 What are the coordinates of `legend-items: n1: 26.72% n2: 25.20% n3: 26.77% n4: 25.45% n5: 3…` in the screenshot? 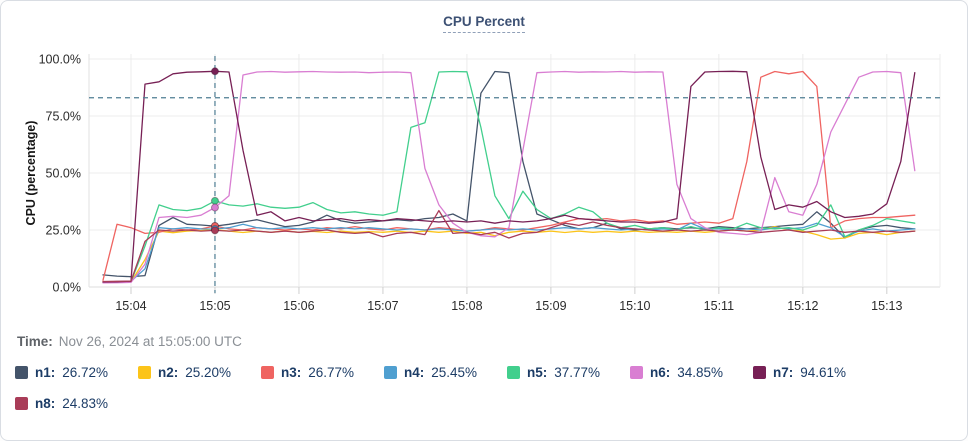 It's located at (484, 396).